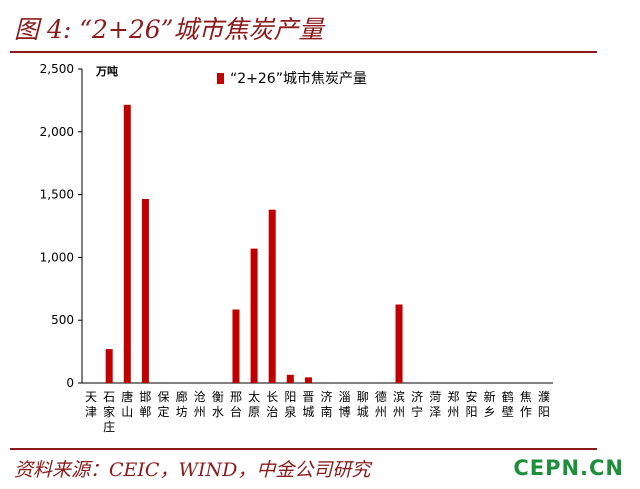 The image size is (640, 489). I want to click on x-tick-label: 菏泽, so click(435, 404).